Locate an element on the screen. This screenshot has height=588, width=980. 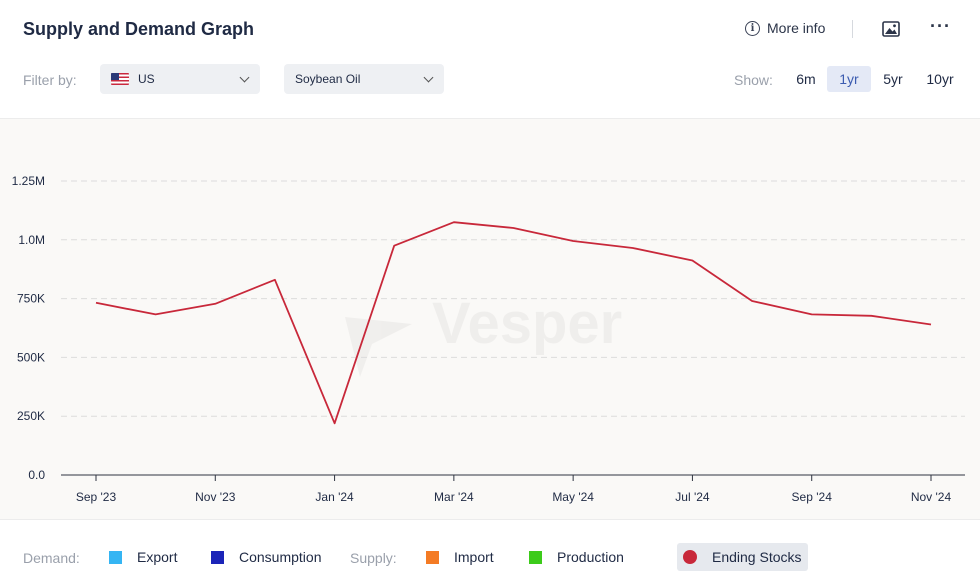
x-tick-label: Nov '23 is located at coordinates (215, 497).